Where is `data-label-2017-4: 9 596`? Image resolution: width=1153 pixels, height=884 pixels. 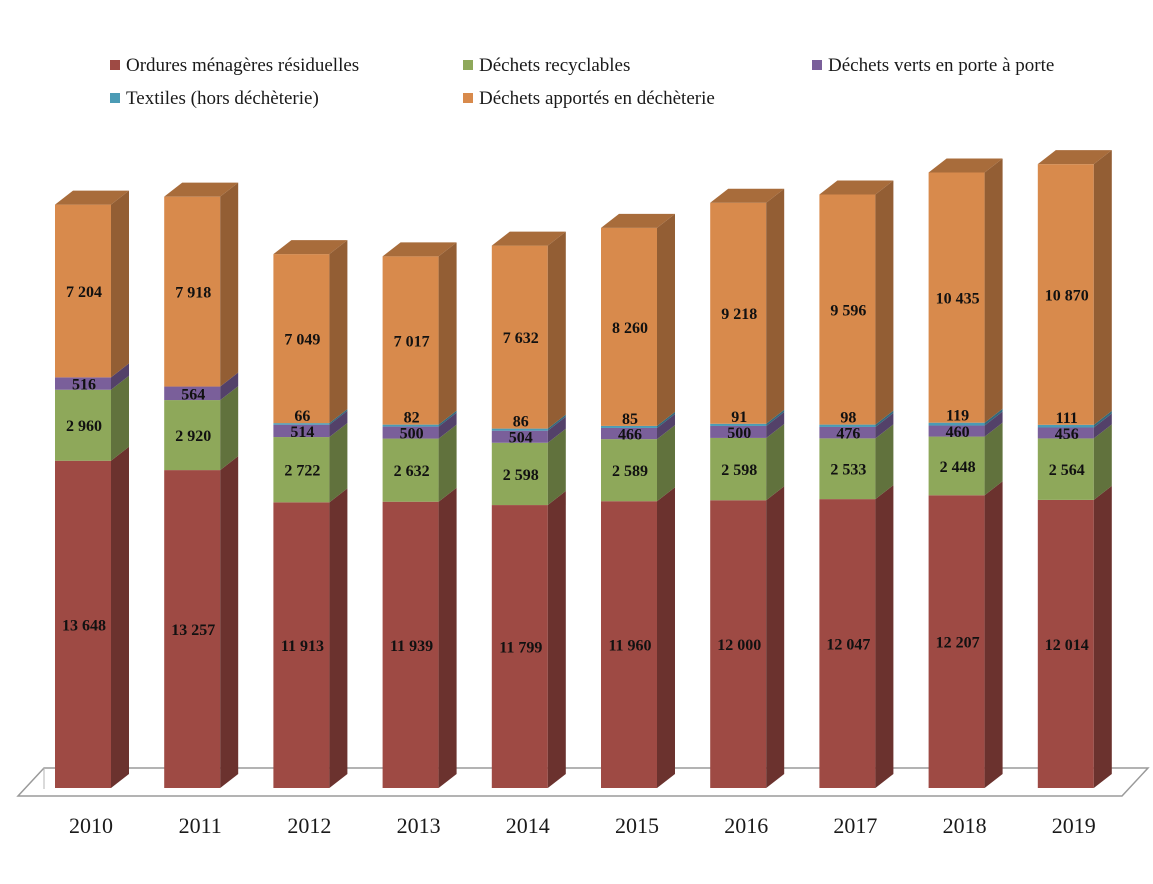
data-label-2017-4: 9 596 is located at coordinates (848, 311).